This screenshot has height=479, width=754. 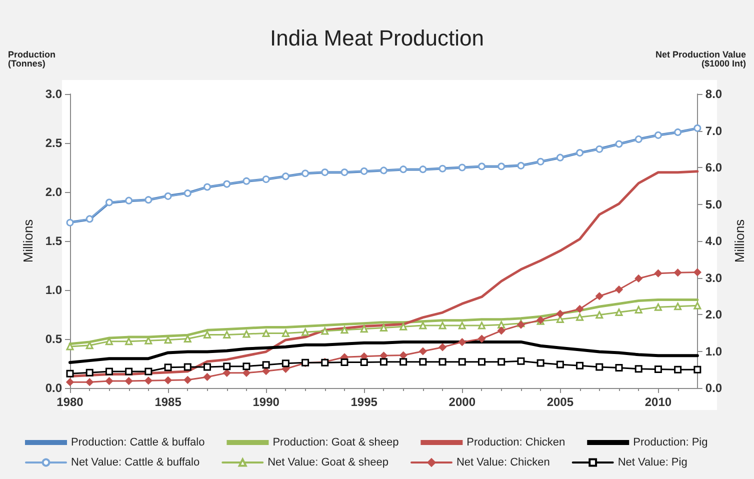 I want to click on x-tick-label: 1990, so click(x=266, y=402).